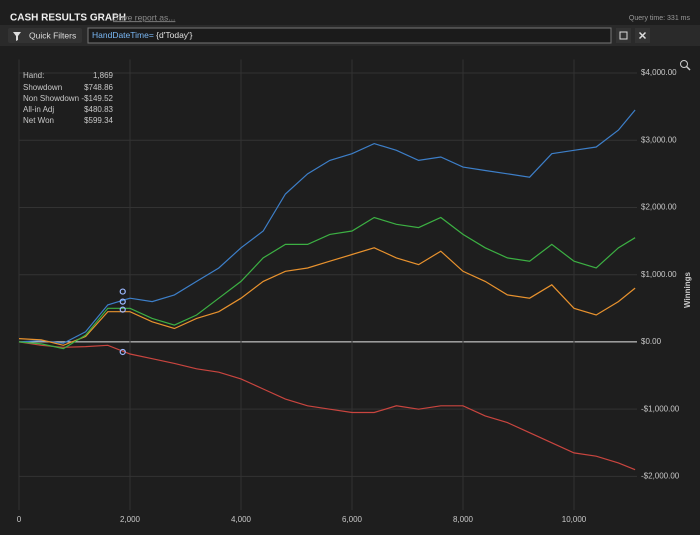 The width and height of the screenshot is (700, 535). What do you see at coordinates (68, 18) in the screenshot?
I see `title: CASH RESULTS GRAPH` at bounding box center [68, 18].